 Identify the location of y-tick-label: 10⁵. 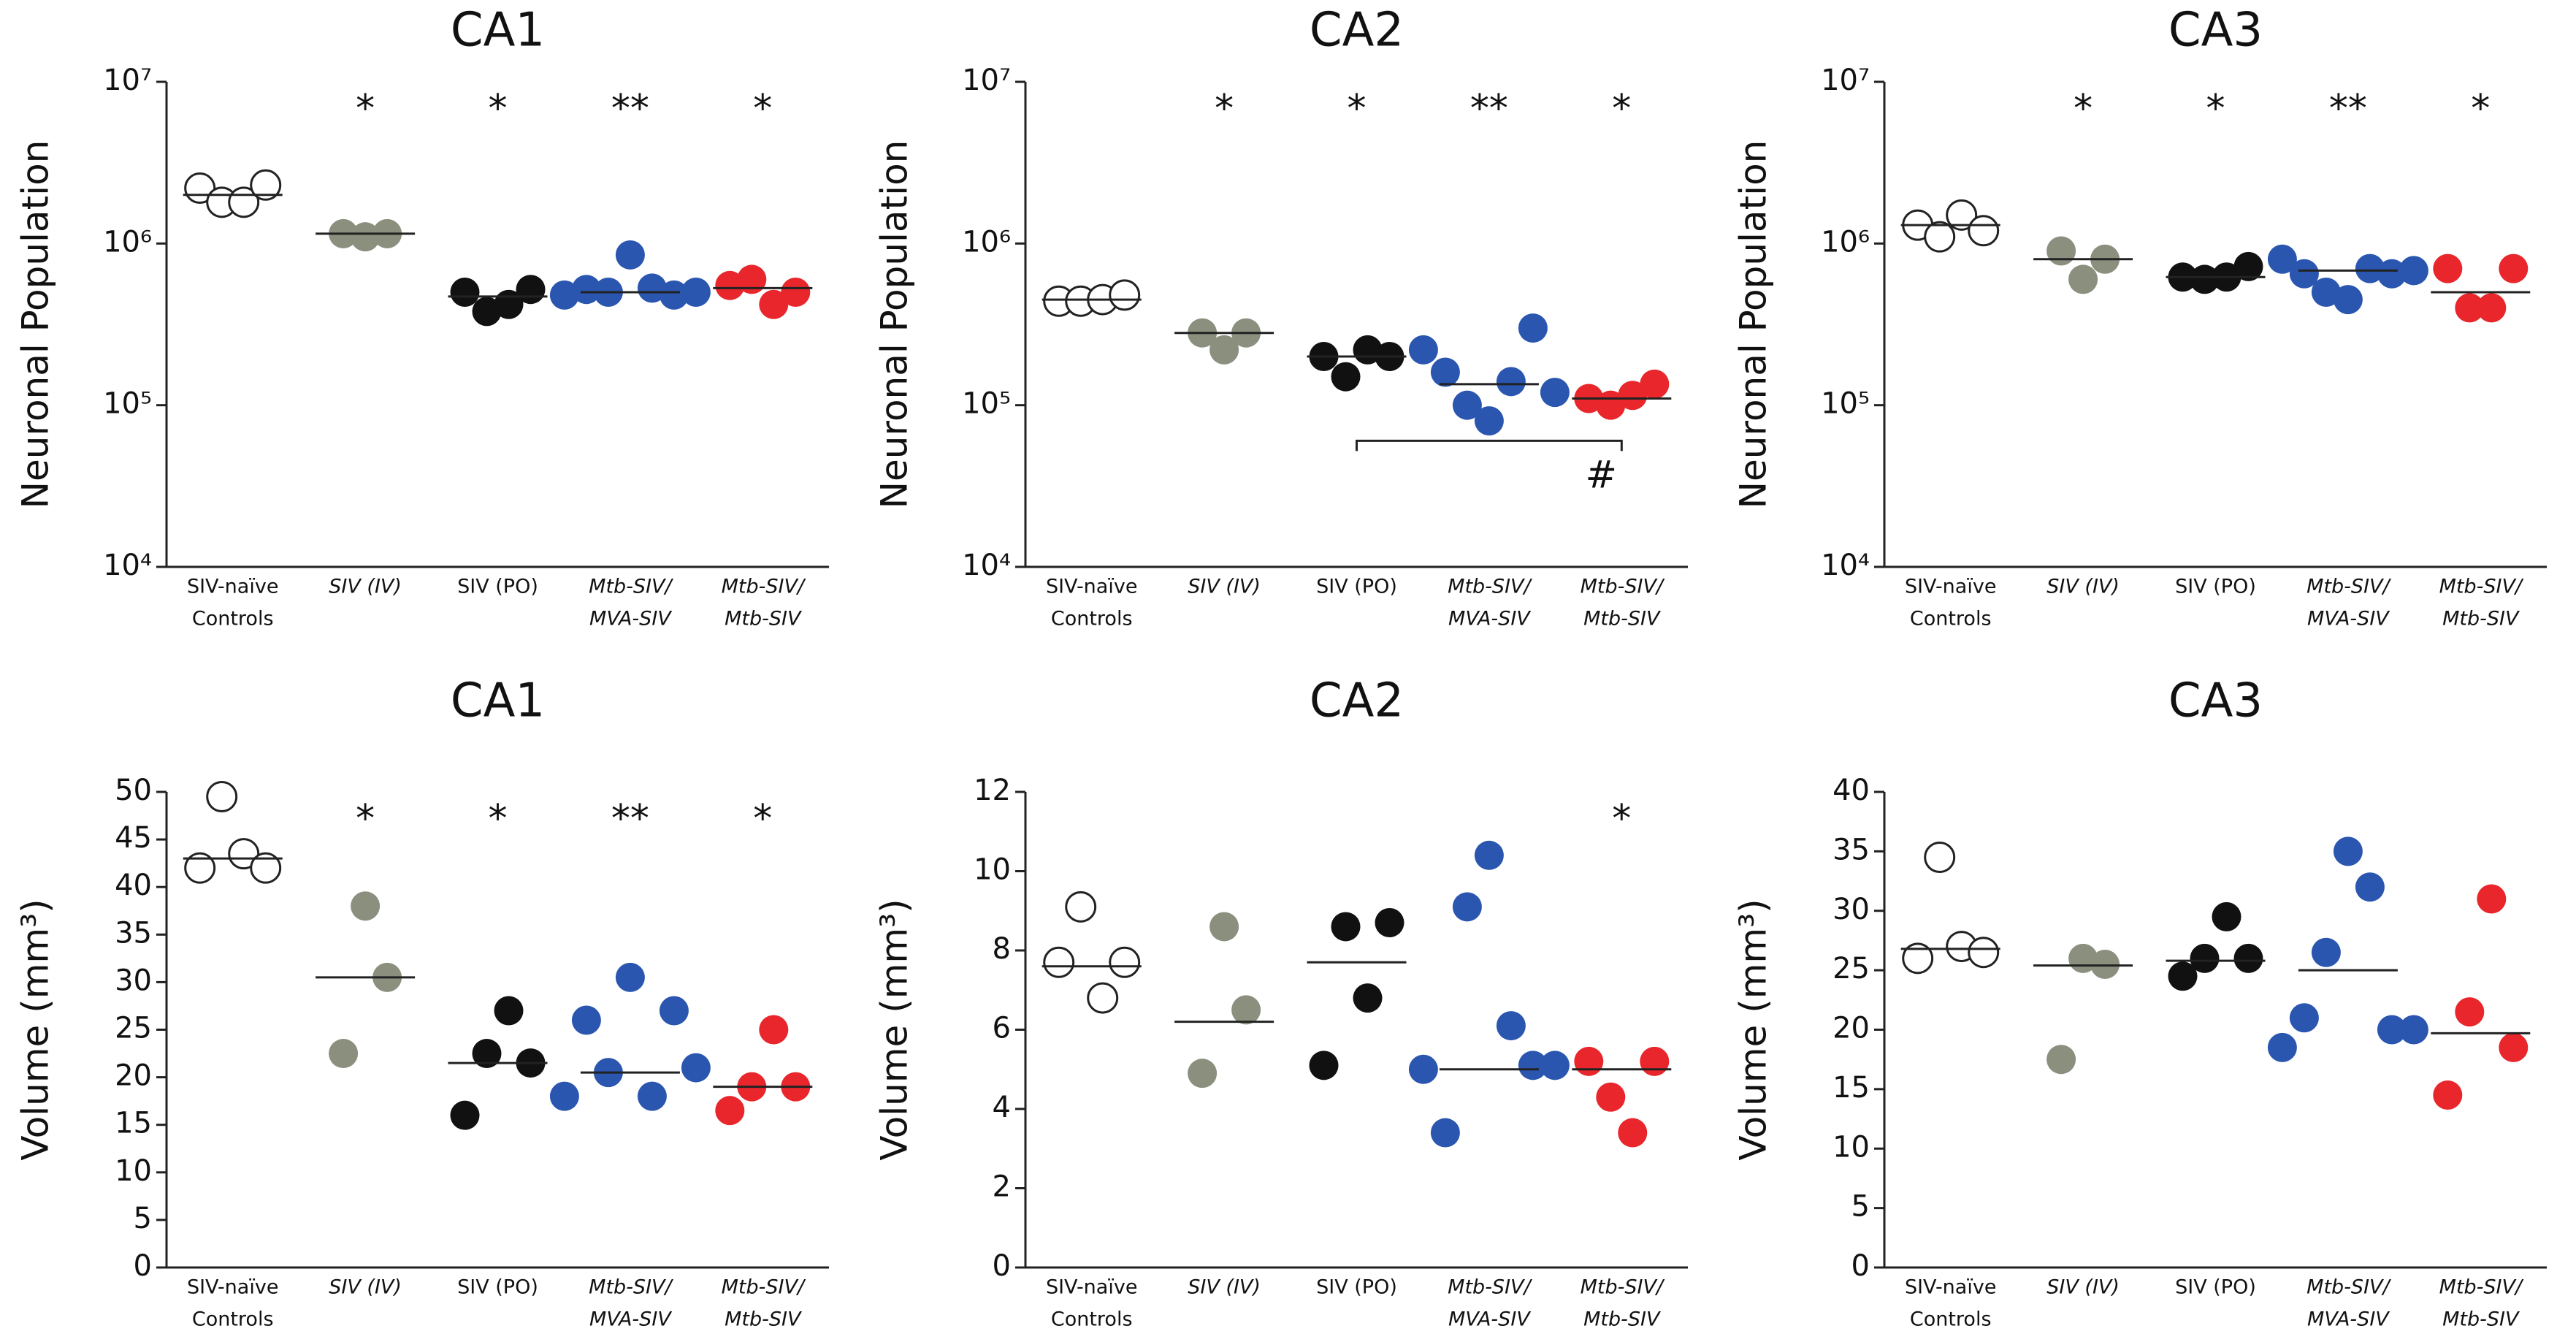
(1845, 404).